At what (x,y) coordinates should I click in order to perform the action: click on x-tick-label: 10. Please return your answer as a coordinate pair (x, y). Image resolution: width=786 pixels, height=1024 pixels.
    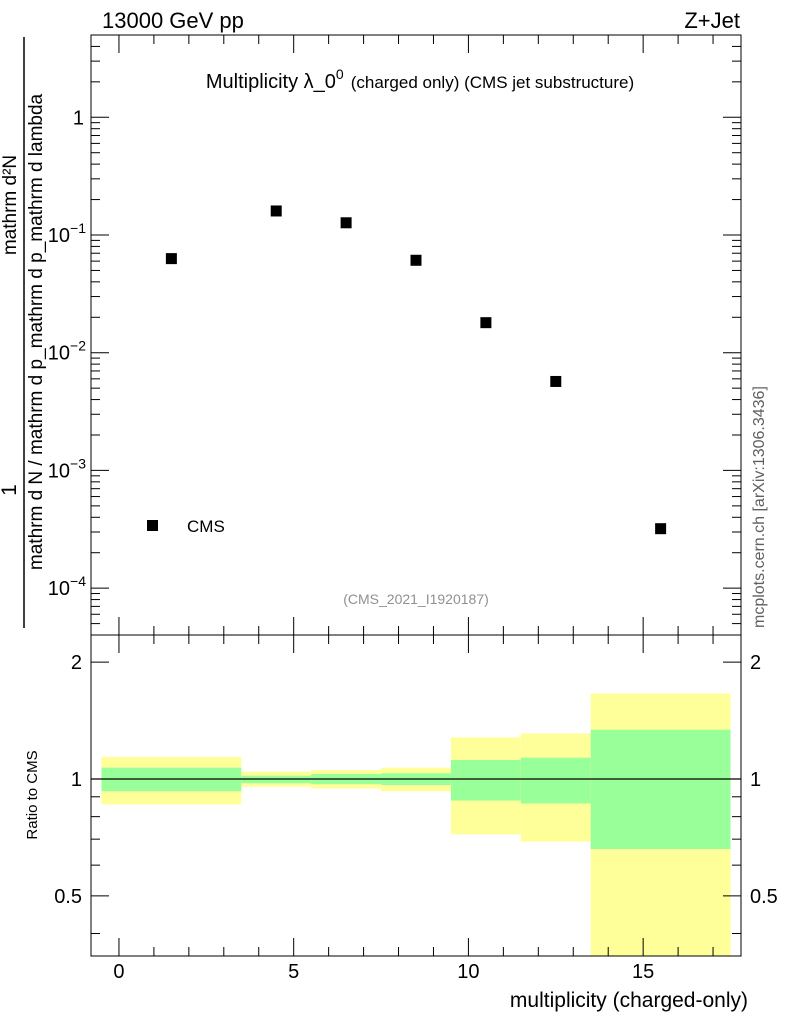
    Looking at the image, I should click on (468, 972).